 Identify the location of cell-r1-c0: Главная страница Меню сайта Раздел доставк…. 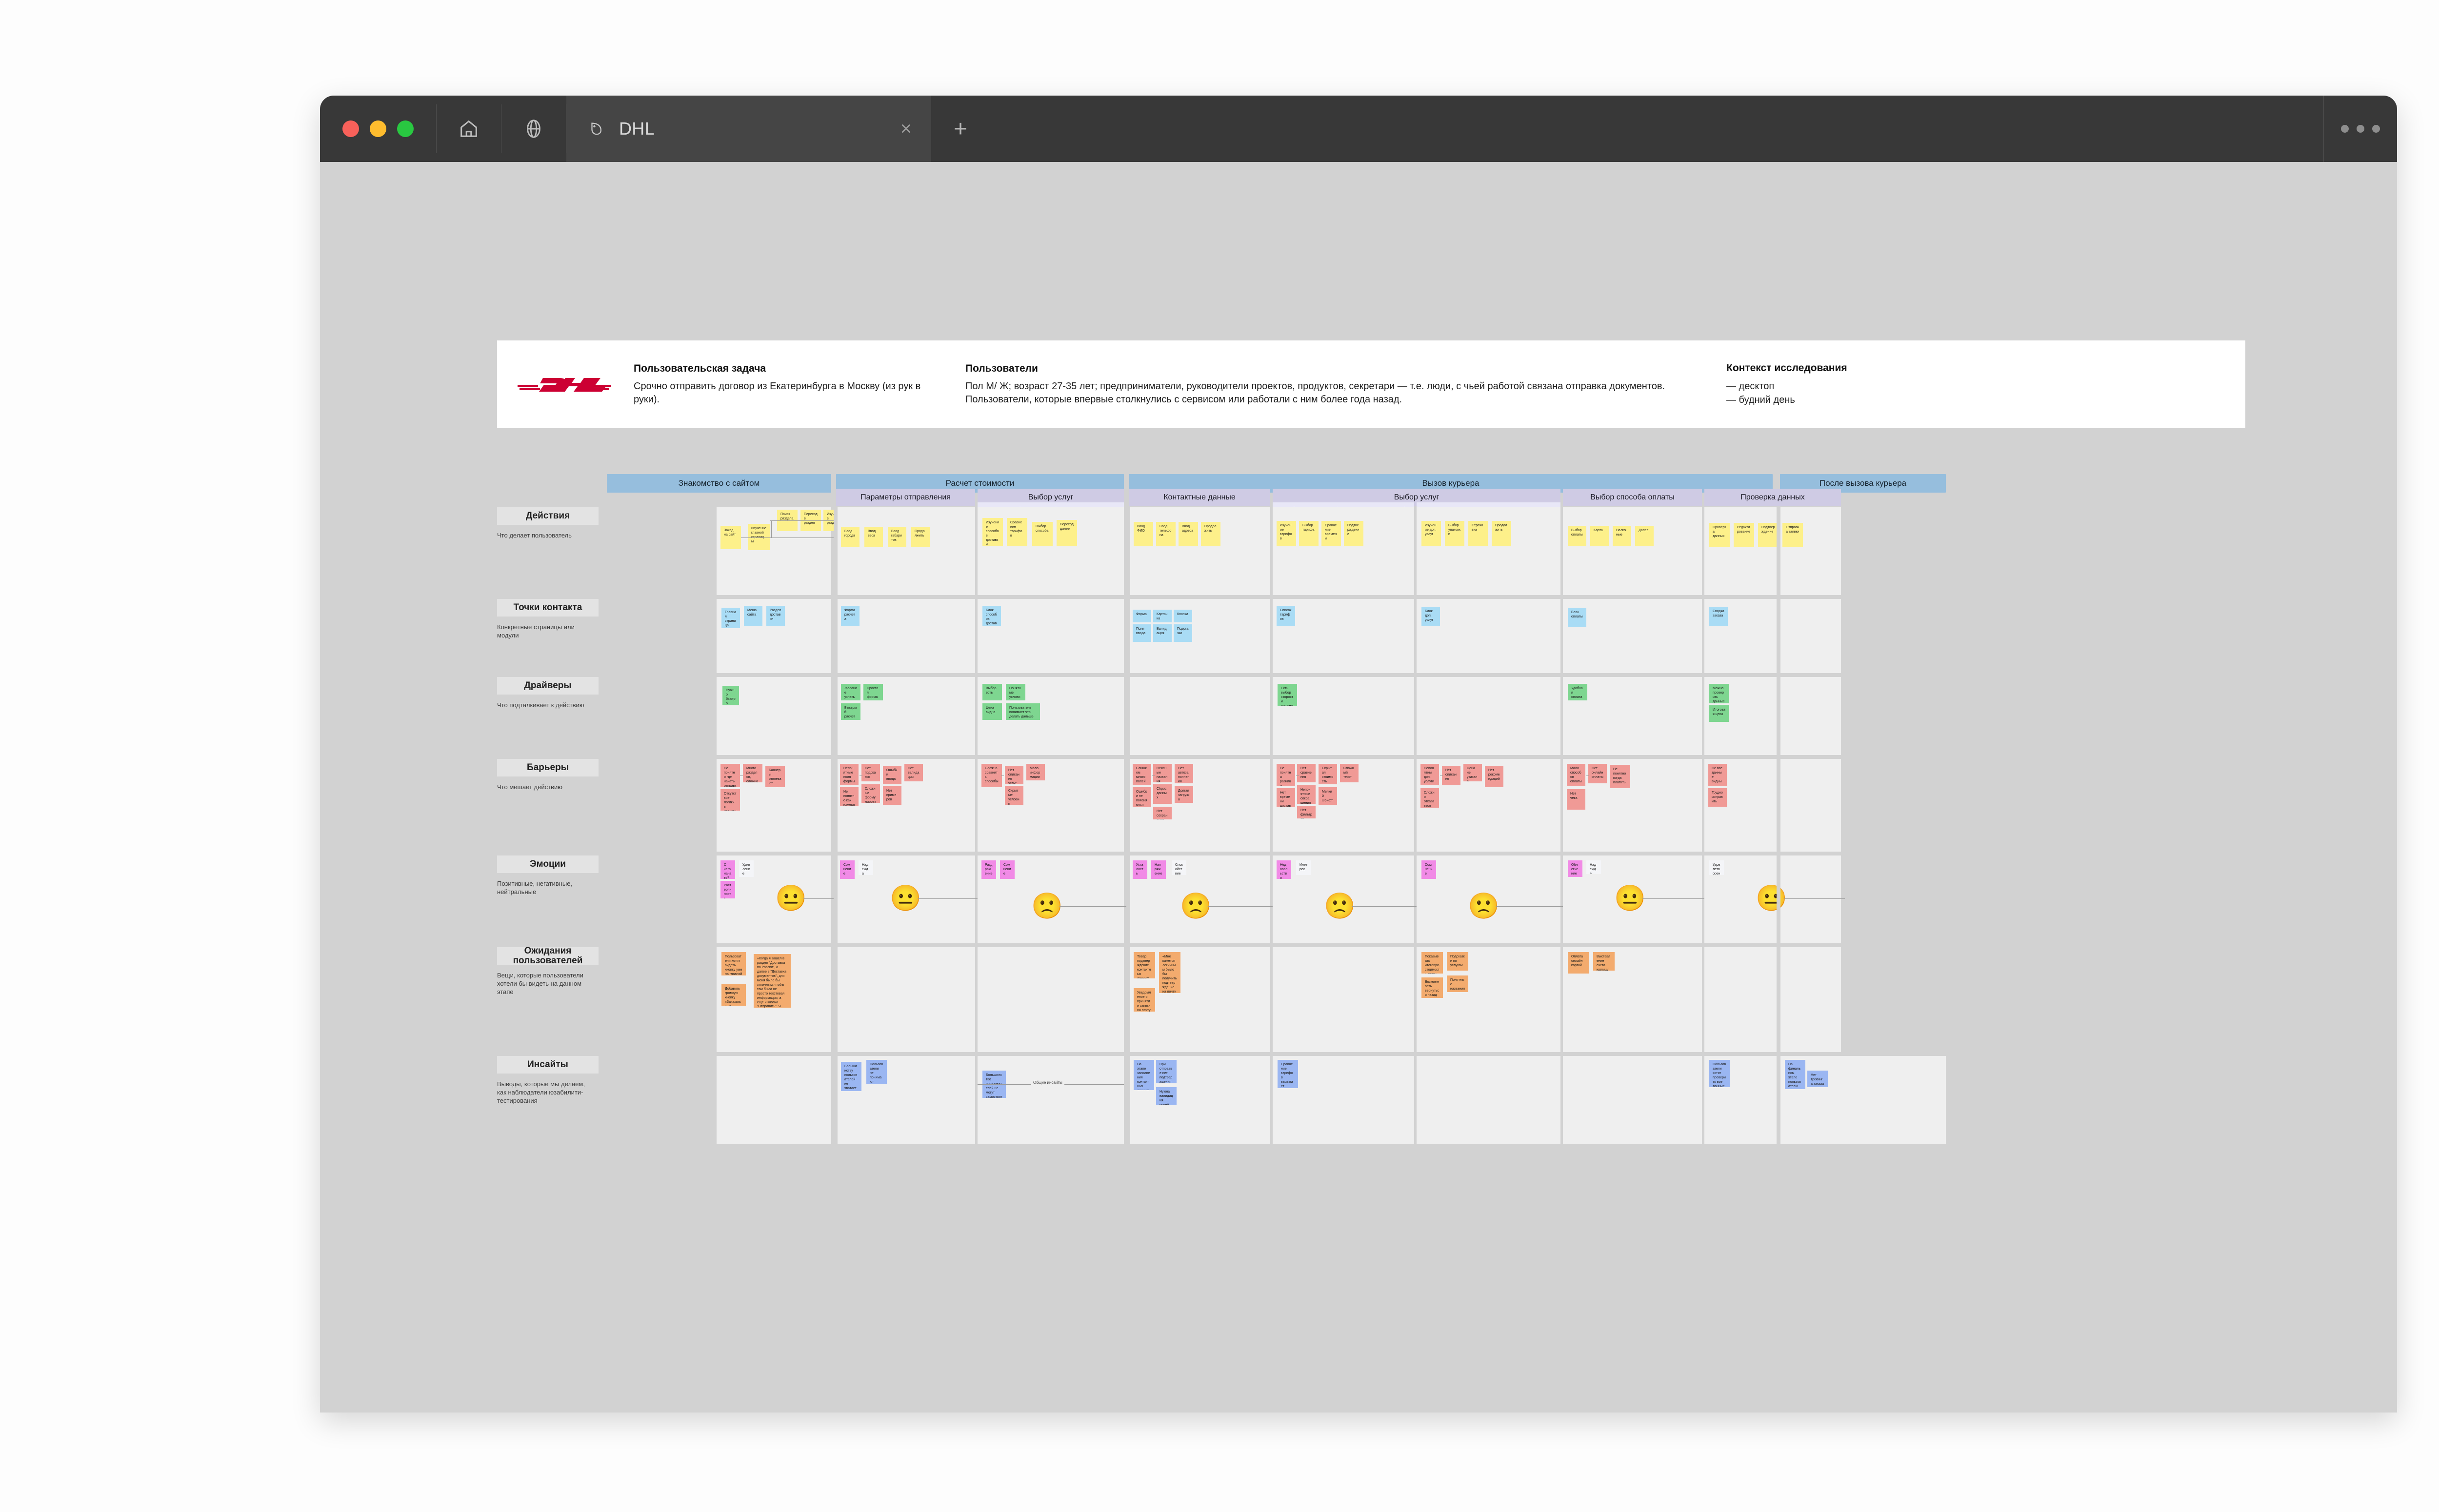
(774, 636).